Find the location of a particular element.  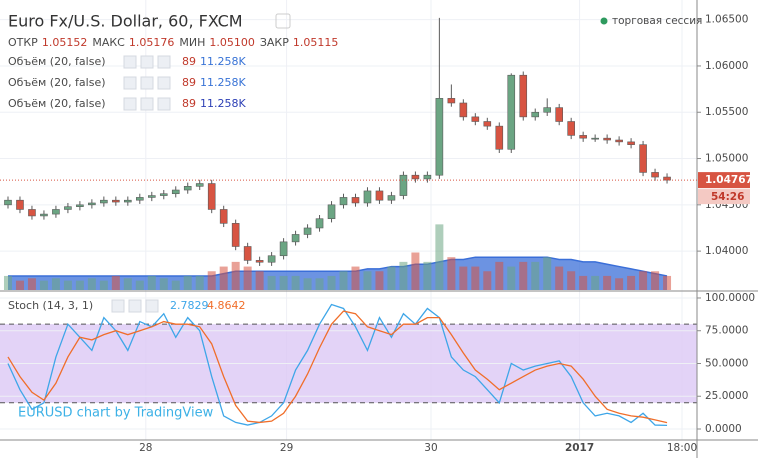

ohlc-value: 1.05152 is located at coordinates (65, 42).